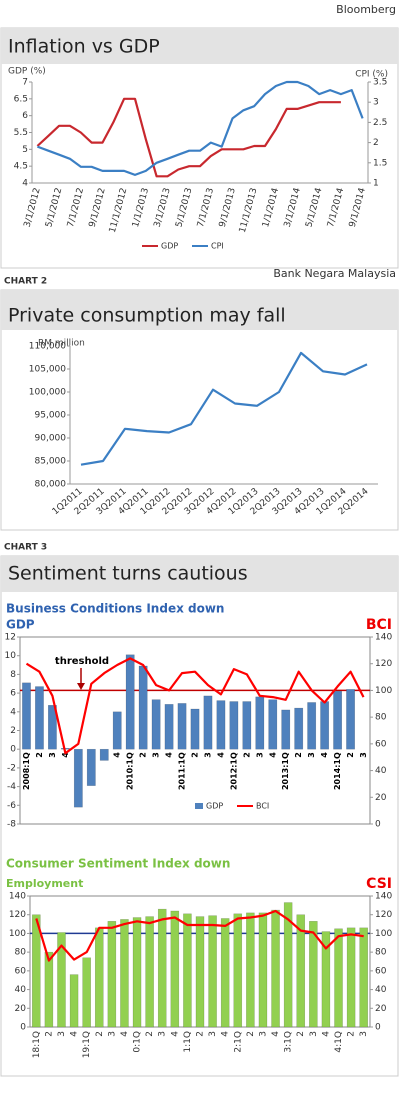 Image resolution: width=400 pixels, height=1096 pixels. I want to click on x-tick-label: 7/1/2012, so click(76, 208).